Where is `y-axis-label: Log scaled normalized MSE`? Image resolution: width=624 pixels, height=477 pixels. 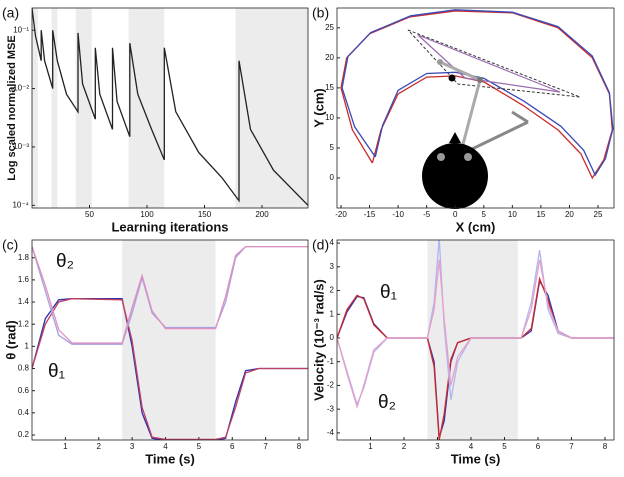
y-axis-label: Log scaled normalized MSE is located at coordinates (12, 107).